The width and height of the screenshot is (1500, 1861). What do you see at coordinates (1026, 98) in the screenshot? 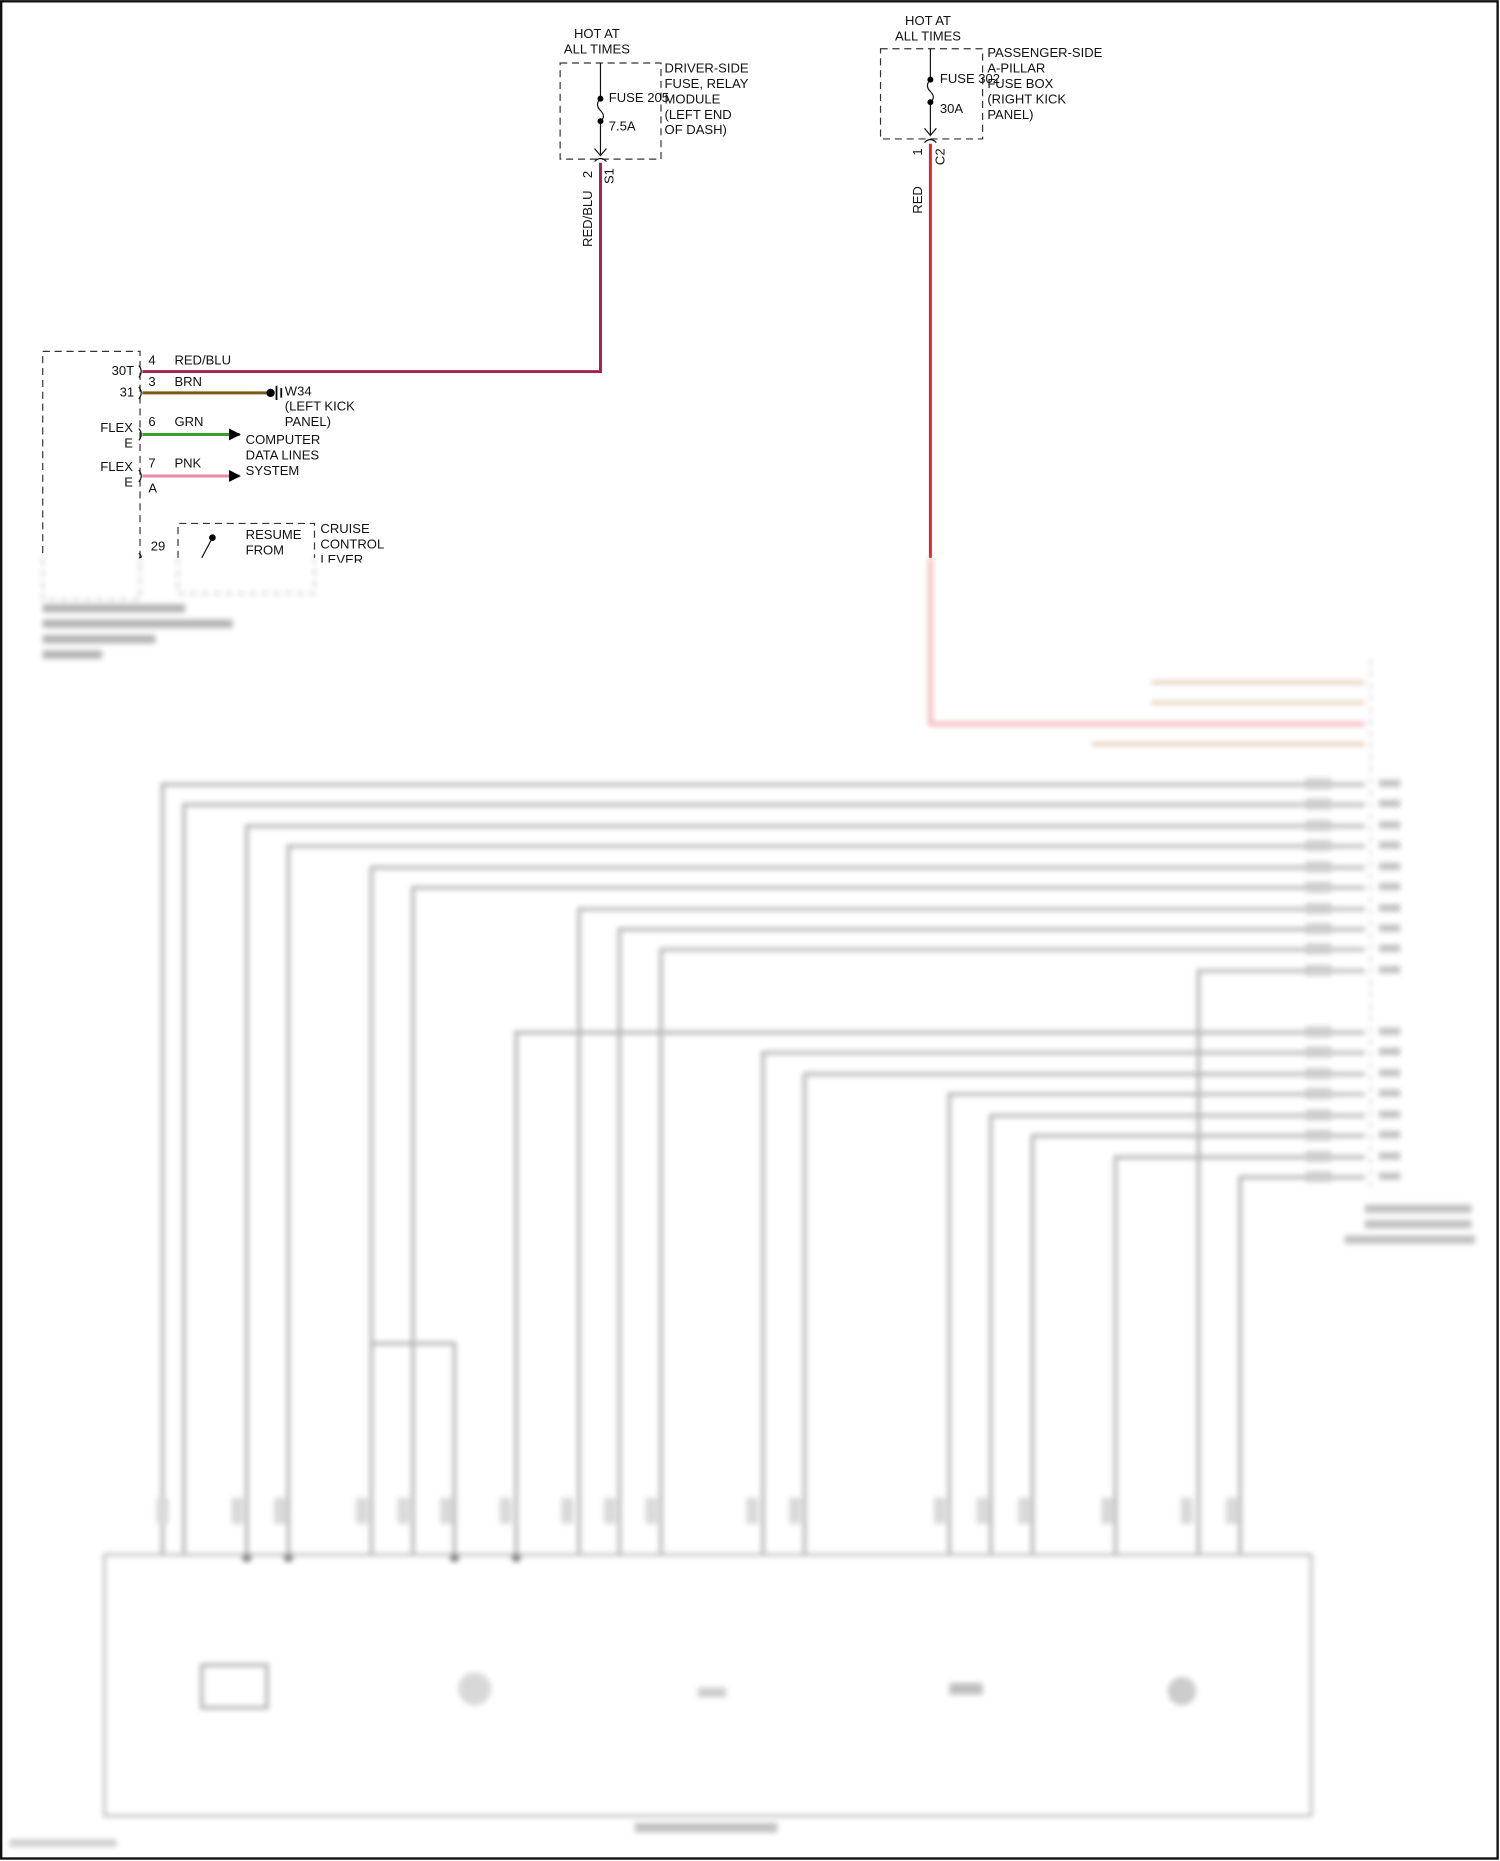
I see `fuse-location-line: (RIGHT KICK` at bounding box center [1026, 98].